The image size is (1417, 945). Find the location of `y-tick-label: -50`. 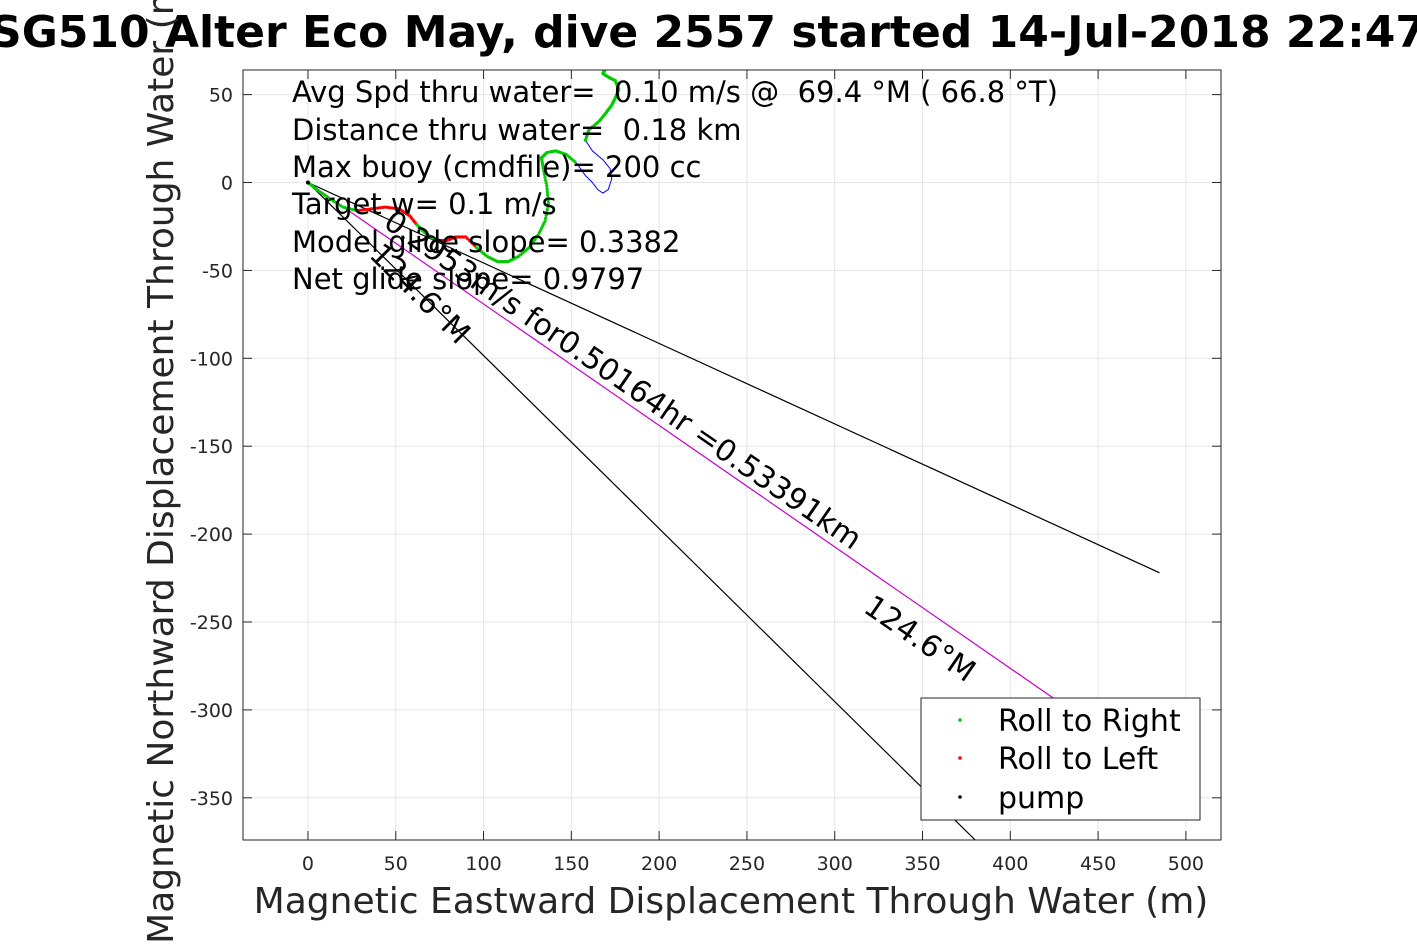

y-tick-label: -50 is located at coordinates (217, 271).